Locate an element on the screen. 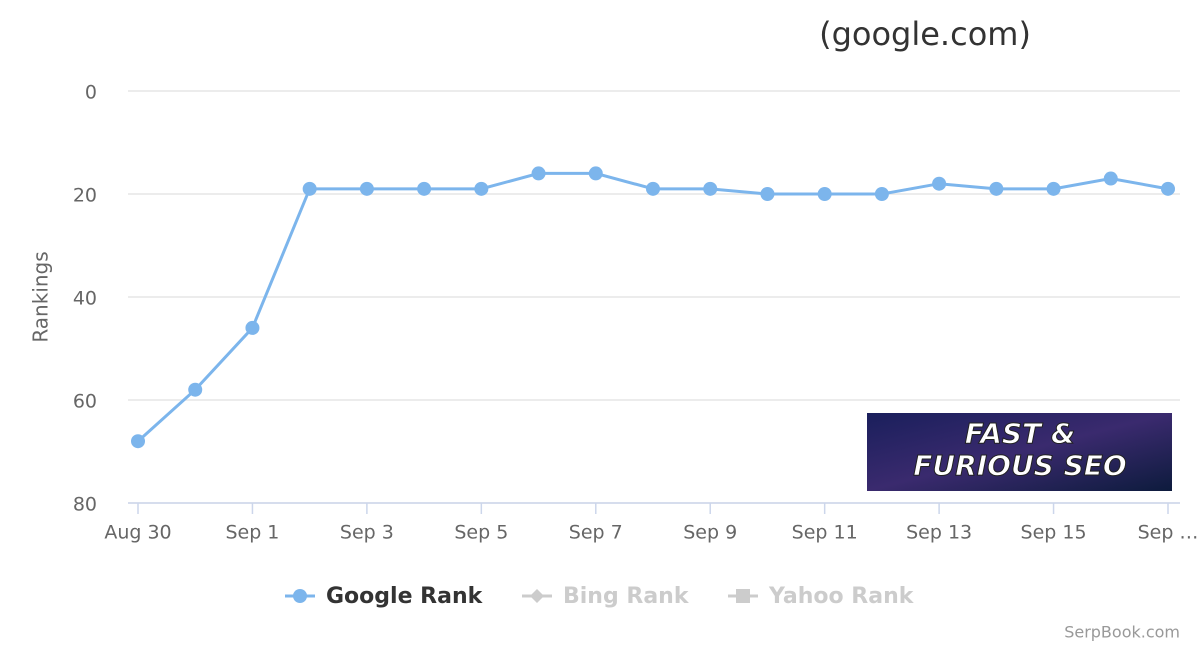  x-tick-label: Sep 1 is located at coordinates (252, 533).